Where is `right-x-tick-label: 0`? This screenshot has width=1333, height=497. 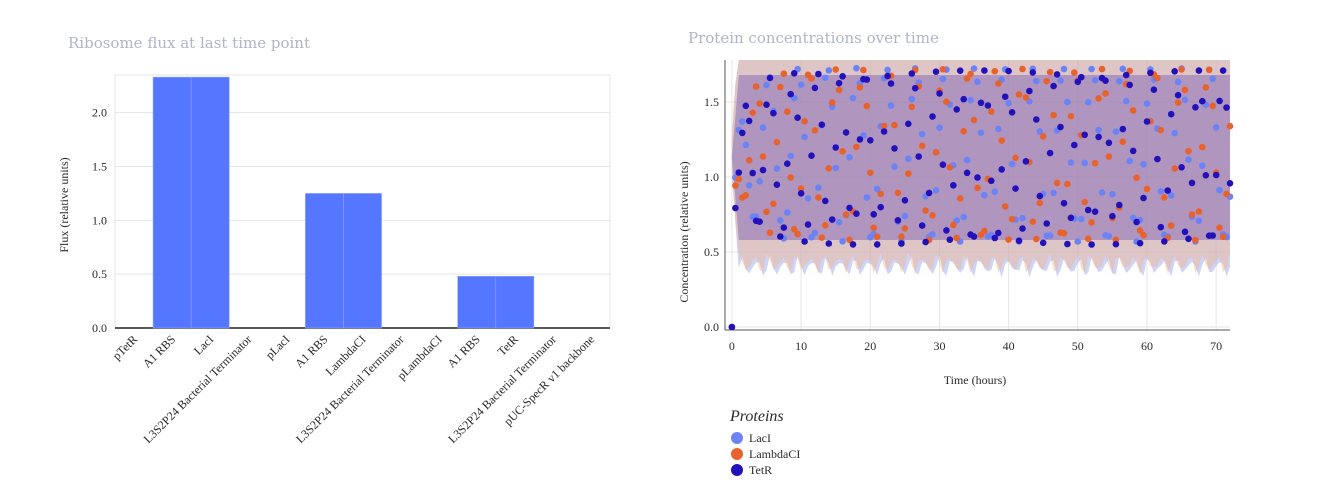 right-x-tick-label: 0 is located at coordinates (732, 346).